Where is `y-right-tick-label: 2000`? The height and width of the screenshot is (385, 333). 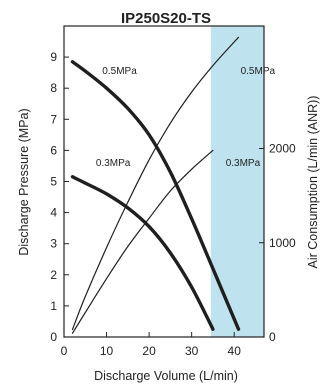
y-right-tick-label: 2000 is located at coordinates (282, 149).